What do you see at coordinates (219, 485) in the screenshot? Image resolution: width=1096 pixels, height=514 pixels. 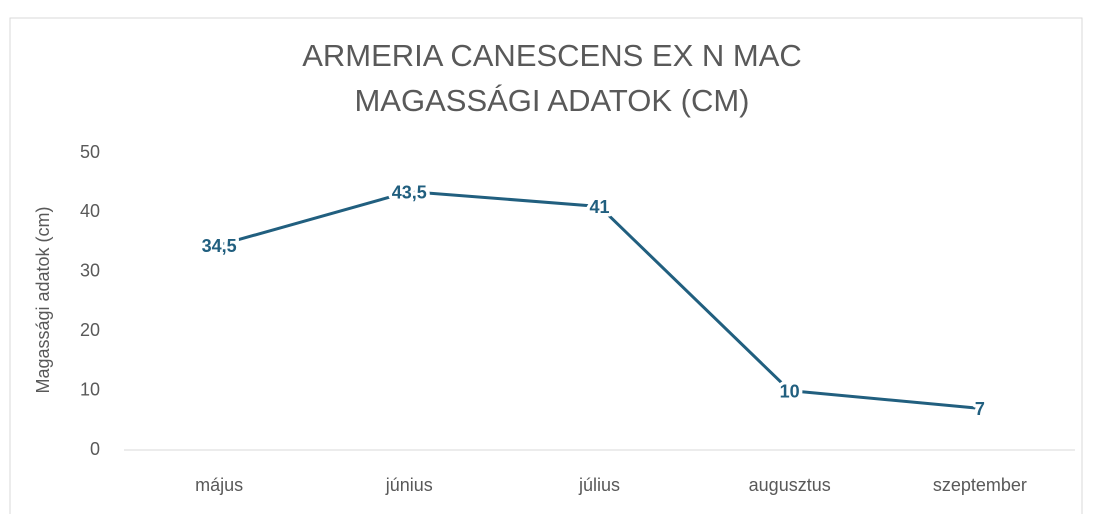 I see `x-tick-label: május` at bounding box center [219, 485].